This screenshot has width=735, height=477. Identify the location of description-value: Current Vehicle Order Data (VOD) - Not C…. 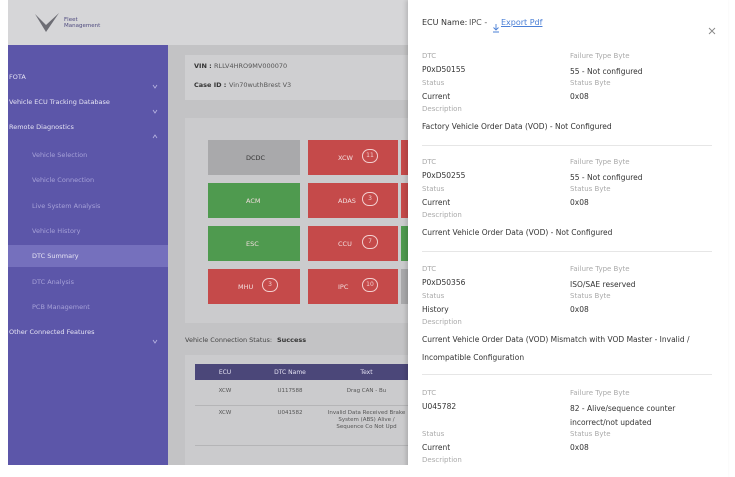
(517, 232).